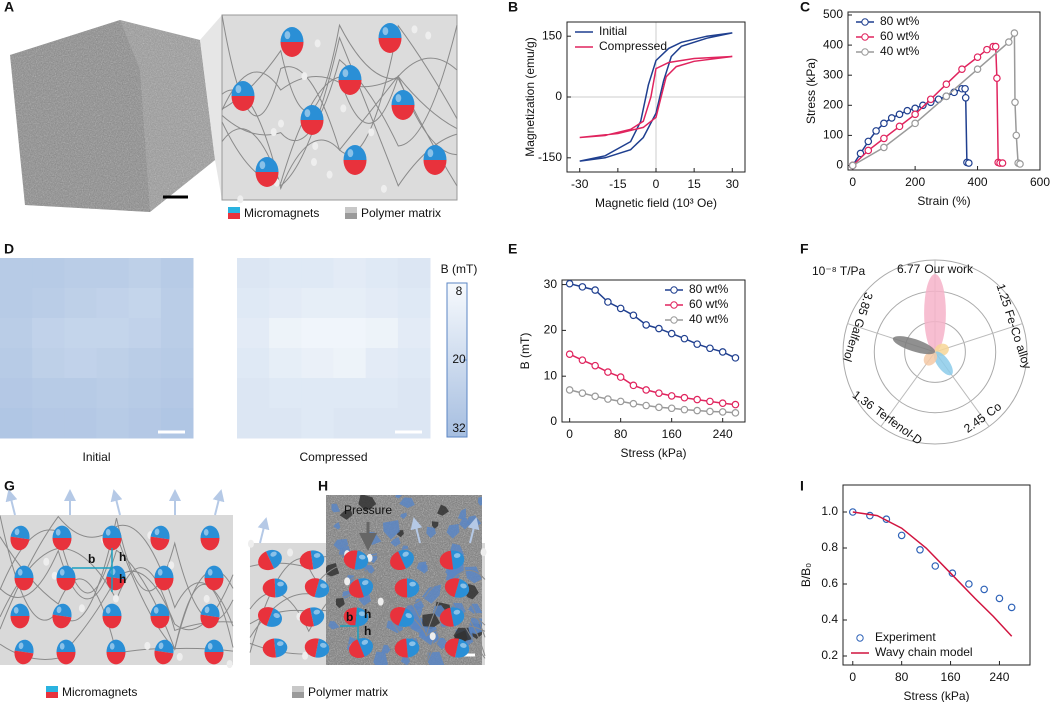 The width and height of the screenshot is (1050, 702). Describe the element at coordinates (915, 182) in the screenshot. I see `x-tick-label: 200` at that location.